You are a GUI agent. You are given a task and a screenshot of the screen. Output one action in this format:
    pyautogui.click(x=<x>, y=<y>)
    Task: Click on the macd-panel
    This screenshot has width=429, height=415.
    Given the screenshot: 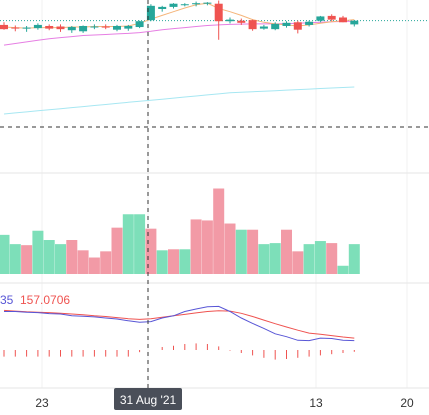 What is the action you would take?
    pyautogui.click(x=179, y=332)
    